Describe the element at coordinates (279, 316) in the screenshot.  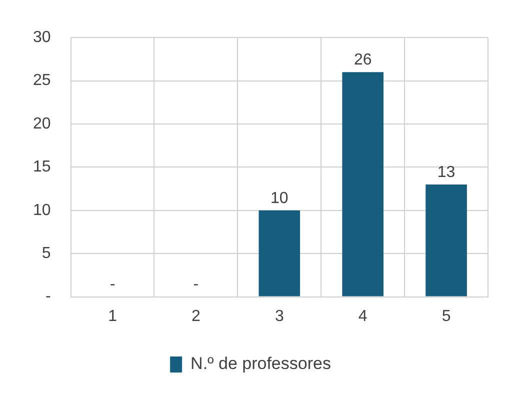
I see `x-tick-label: 3` at that location.